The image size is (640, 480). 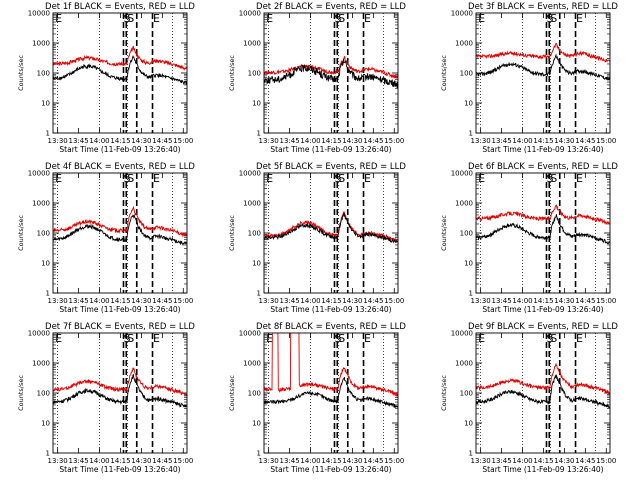 What do you see at coordinates (120, 7) in the screenshot?
I see `panel-title: Det 1f BLACK = Events, RED = LLD` at bounding box center [120, 7].